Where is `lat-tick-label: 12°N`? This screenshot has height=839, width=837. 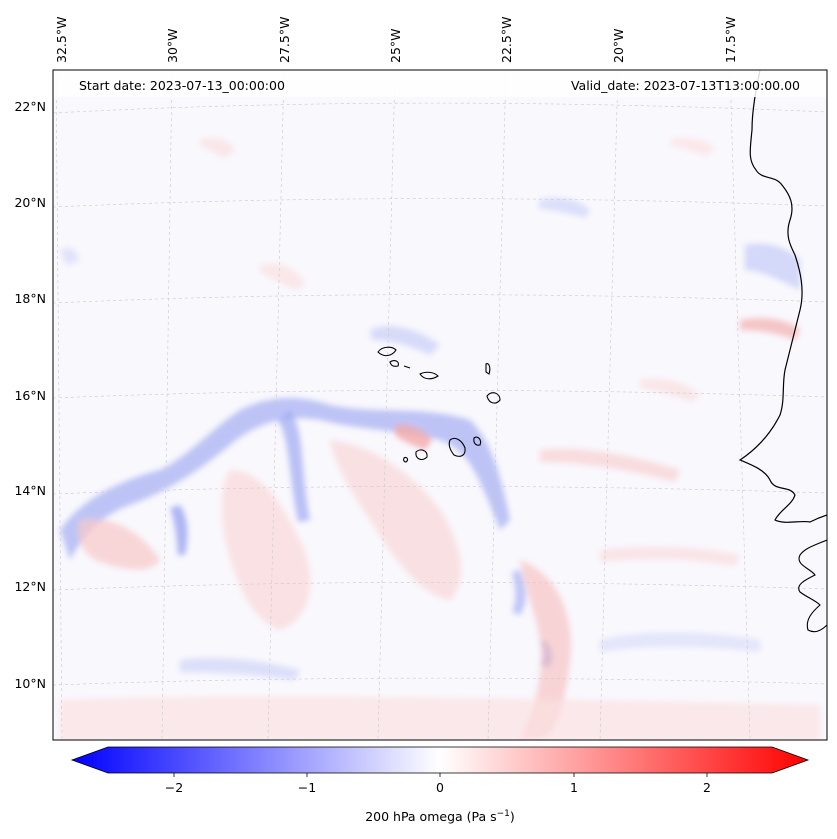
lat-tick-label: 12°N is located at coordinates (30, 586).